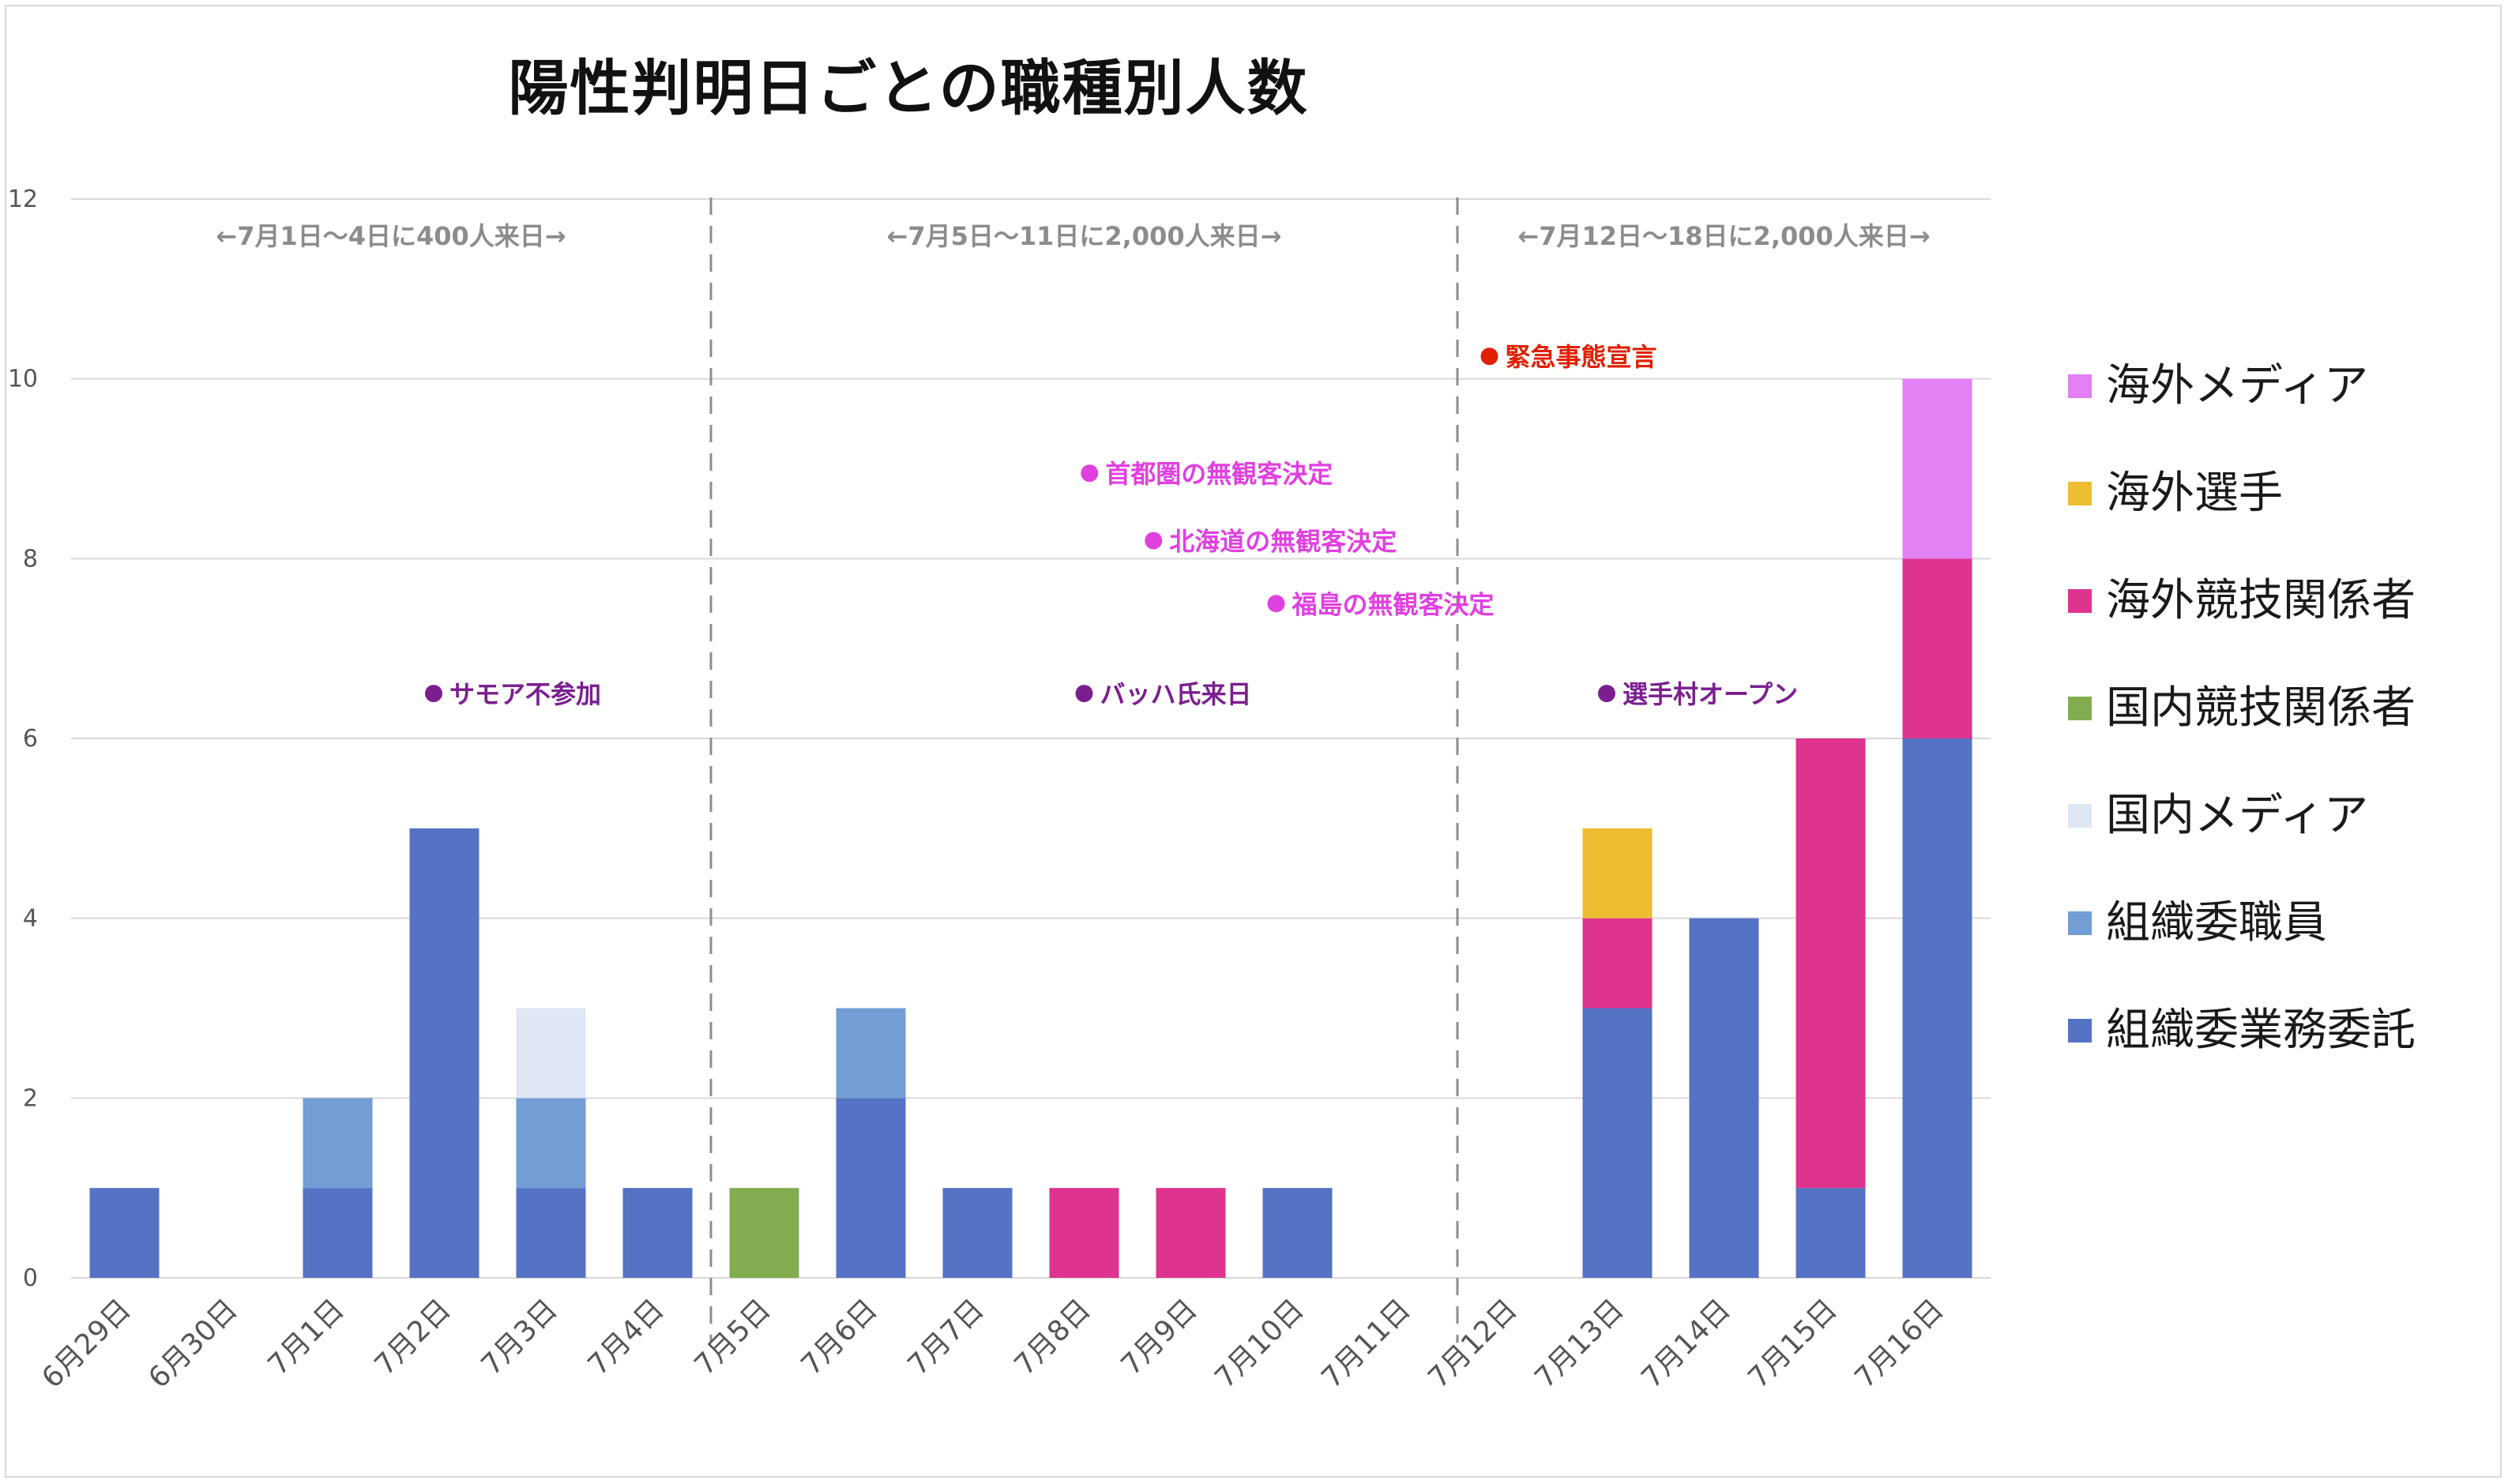 The height and width of the screenshot is (1484, 2508). What do you see at coordinates (1365, 1343) in the screenshot?
I see `x-tick-label: 7月11日` at bounding box center [1365, 1343].